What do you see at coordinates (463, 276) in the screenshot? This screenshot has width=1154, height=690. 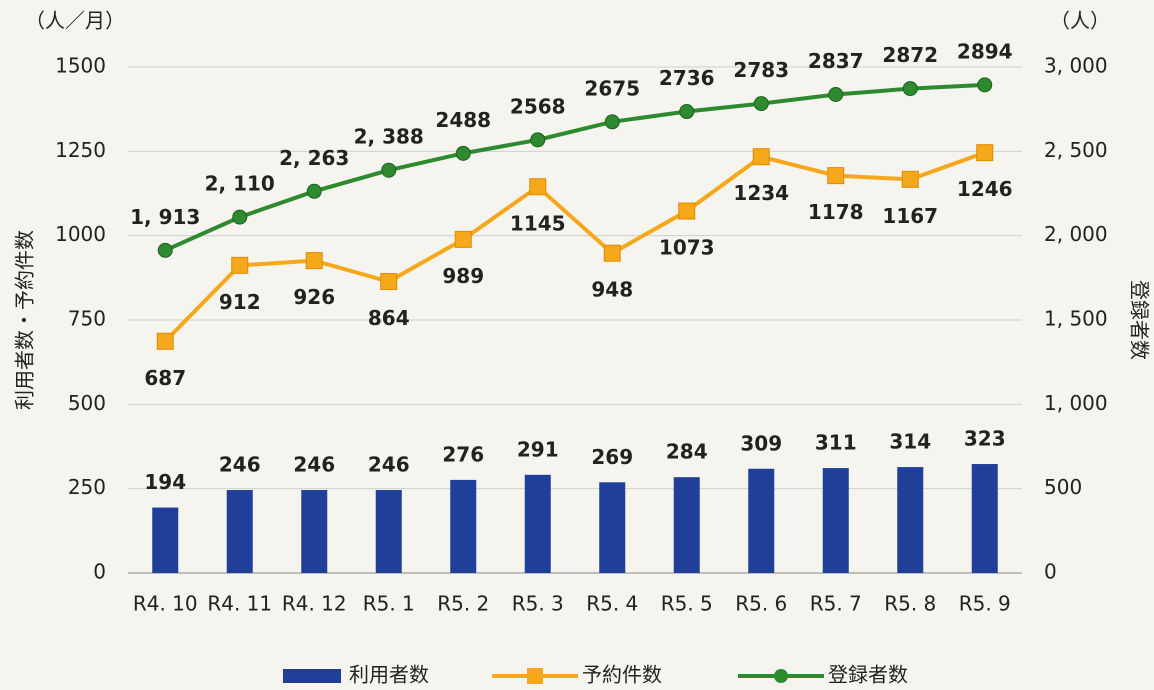 I see `point-label: 989` at bounding box center [463, 276].